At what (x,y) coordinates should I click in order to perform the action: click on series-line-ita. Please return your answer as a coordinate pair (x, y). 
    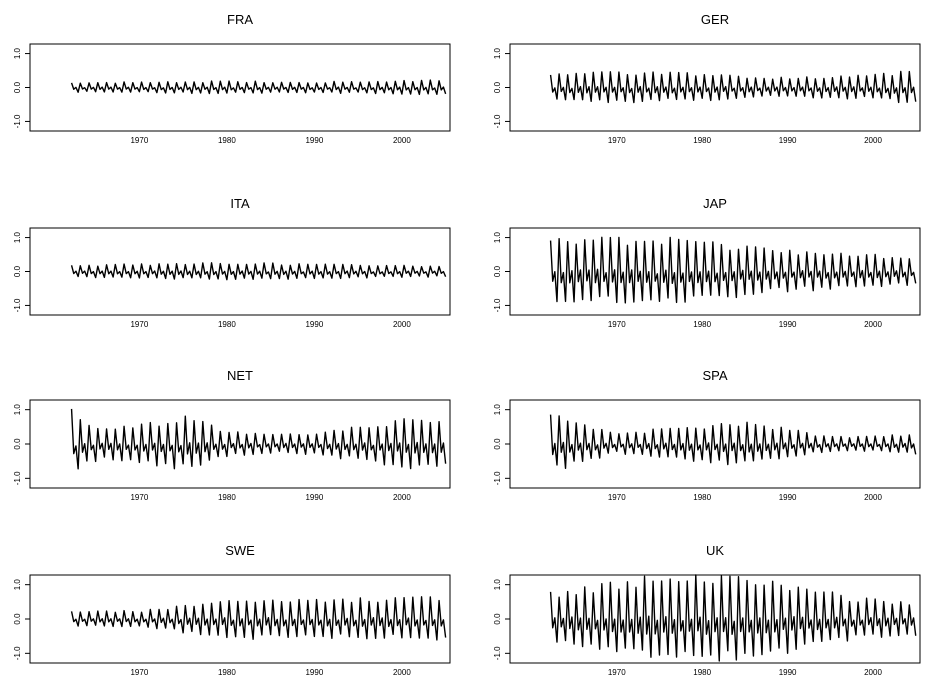
    Looking at the image, I should click on (258, 271).